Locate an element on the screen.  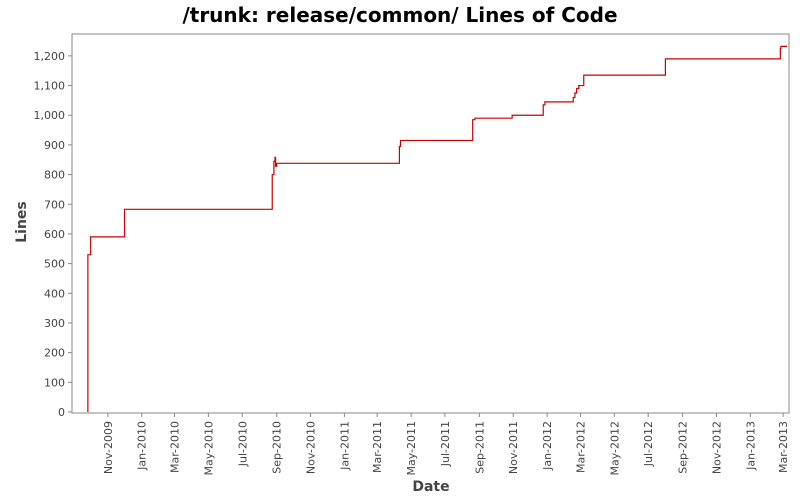
y-tick-label: 600 is located at coordinates (54, 234).